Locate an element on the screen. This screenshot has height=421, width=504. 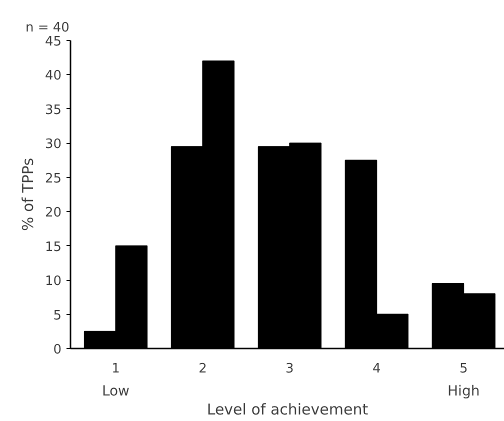
y-tick-label: 35 is located at coordinates (53, 110).